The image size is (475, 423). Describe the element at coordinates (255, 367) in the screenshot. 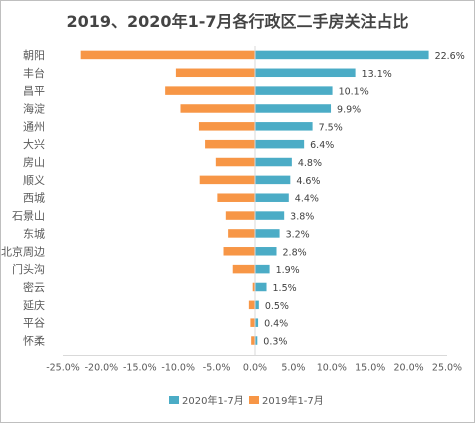

I see `x-tick-label: 0.0%` at that location.